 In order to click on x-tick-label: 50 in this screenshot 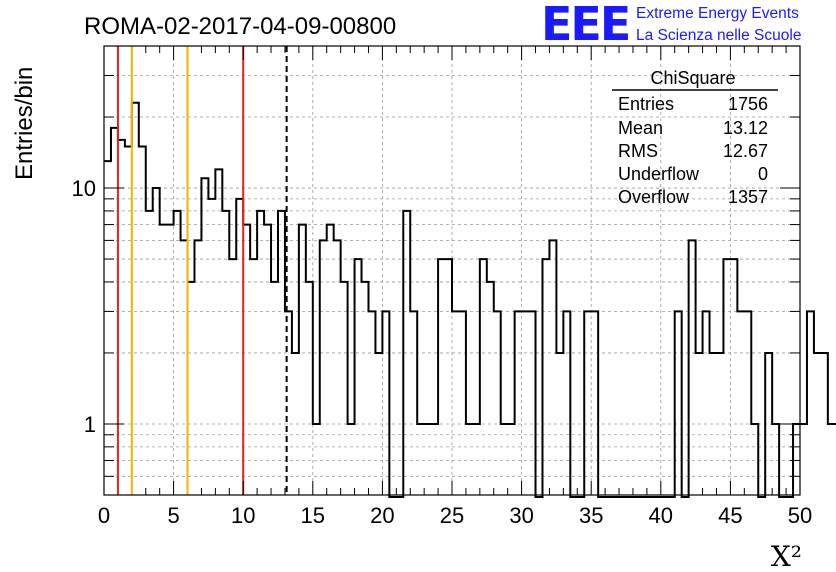, I will do `click(800, 515)`.